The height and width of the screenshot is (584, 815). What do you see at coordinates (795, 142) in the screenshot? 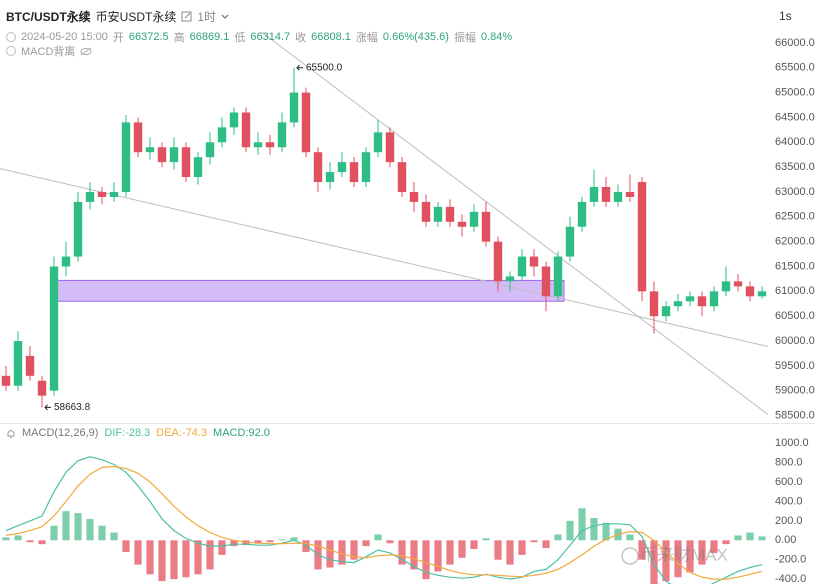
I see `y-tick-label: 64000.0` at bounding box center [795, 142].